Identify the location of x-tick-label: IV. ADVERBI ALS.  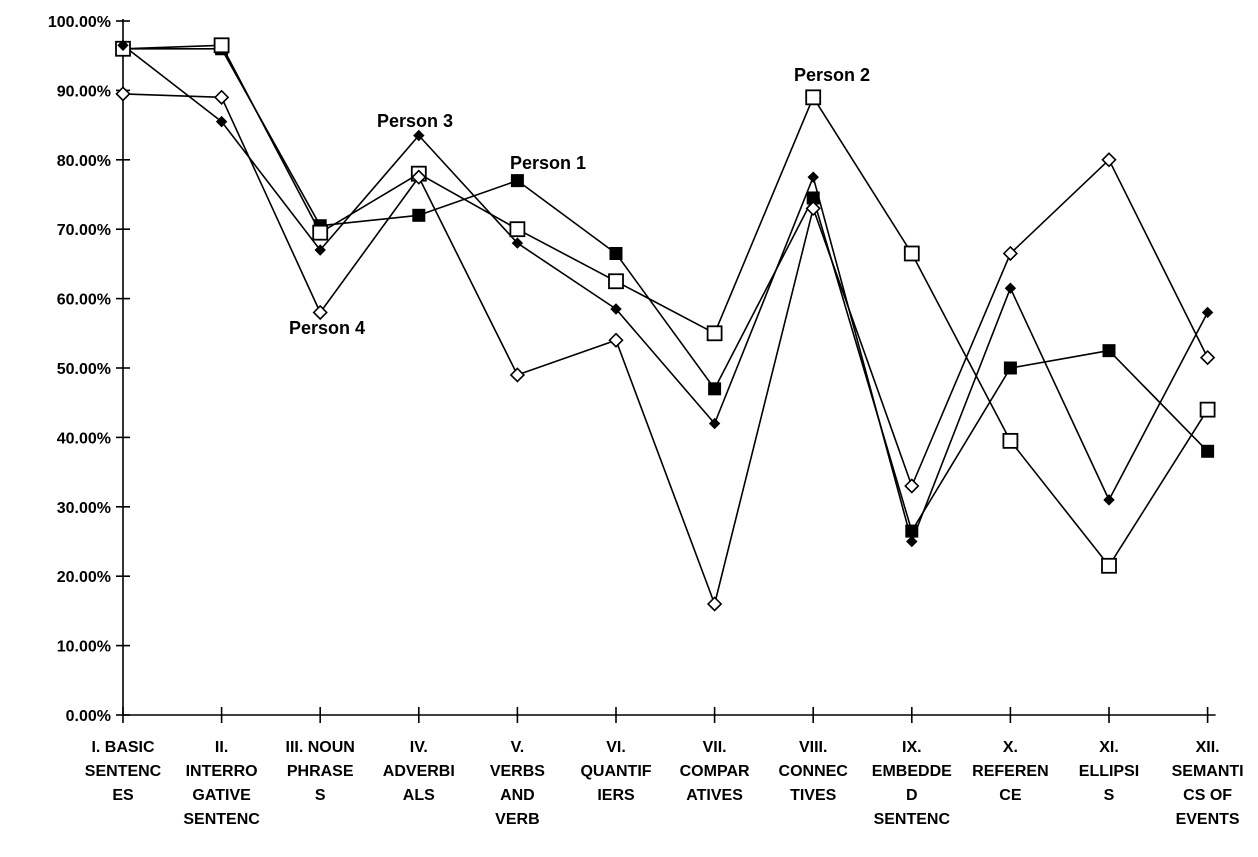
(419, 771).